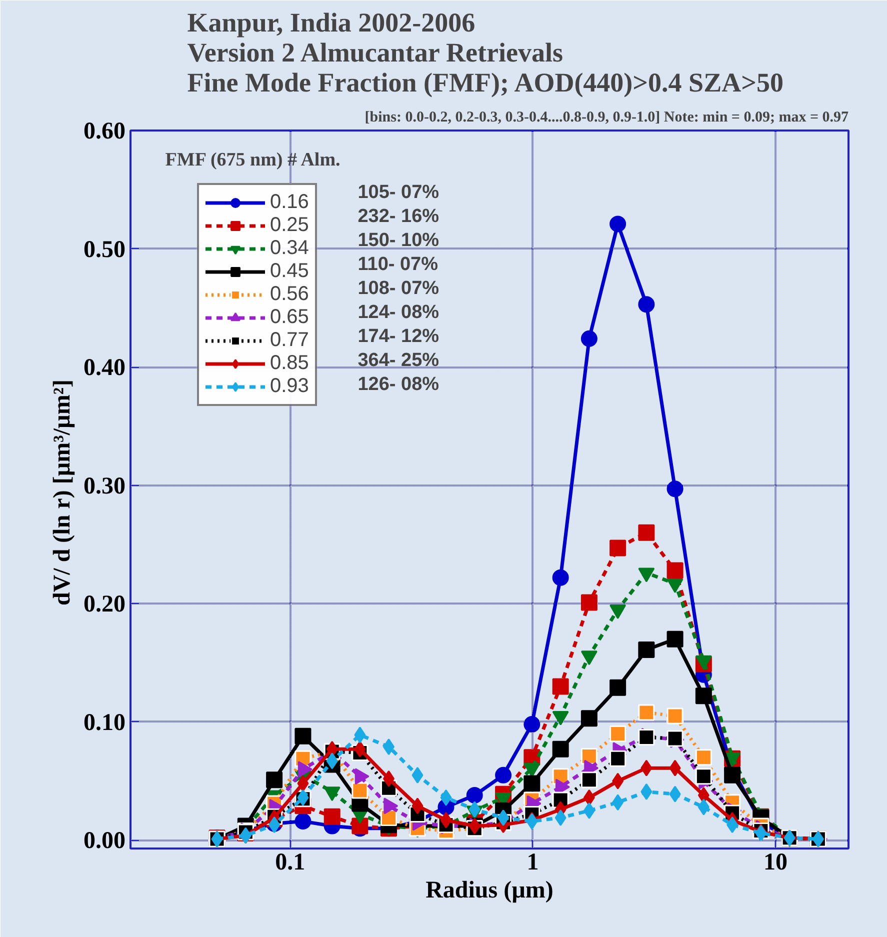 This screenshot has width=887, height=937. What do you see at coordinates (606, 118) in the screenshot?
I see `chart-subtitle: [bins: 0.0-0.2, 0.2-0.3, 0.3-0.4....0.8-0.9, 0.9-1.0] Note: min = 0.09; max = 0.97` at bounding box center [606, 118].